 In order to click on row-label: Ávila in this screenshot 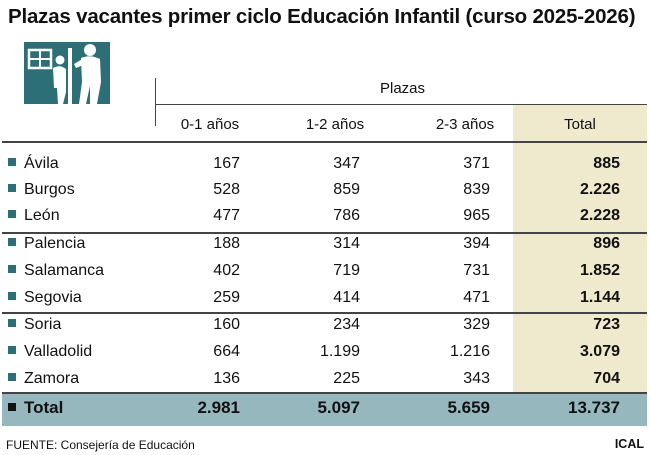, I will do `click(33, 164)`.